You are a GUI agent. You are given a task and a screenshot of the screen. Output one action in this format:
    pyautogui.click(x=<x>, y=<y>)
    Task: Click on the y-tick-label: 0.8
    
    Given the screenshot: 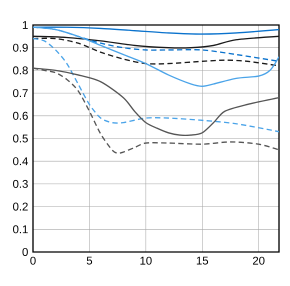 What is the action you would take?
    pyautogui.click(x=20, y=70)
    